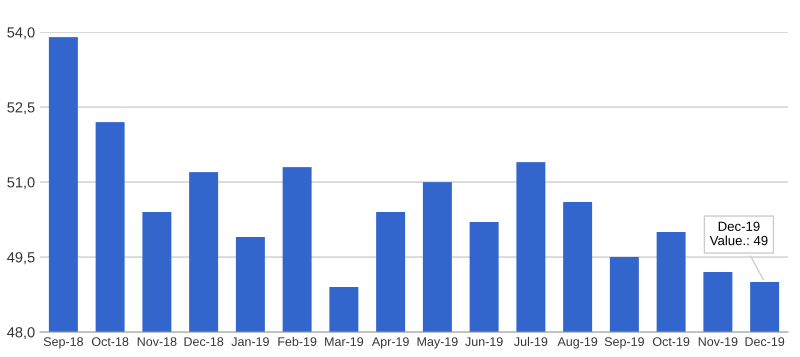  What do you see at coordinates (344, 341) in the screenshot?
I see `x-tick-label: Mar-19` at bounding box center [344, 341].